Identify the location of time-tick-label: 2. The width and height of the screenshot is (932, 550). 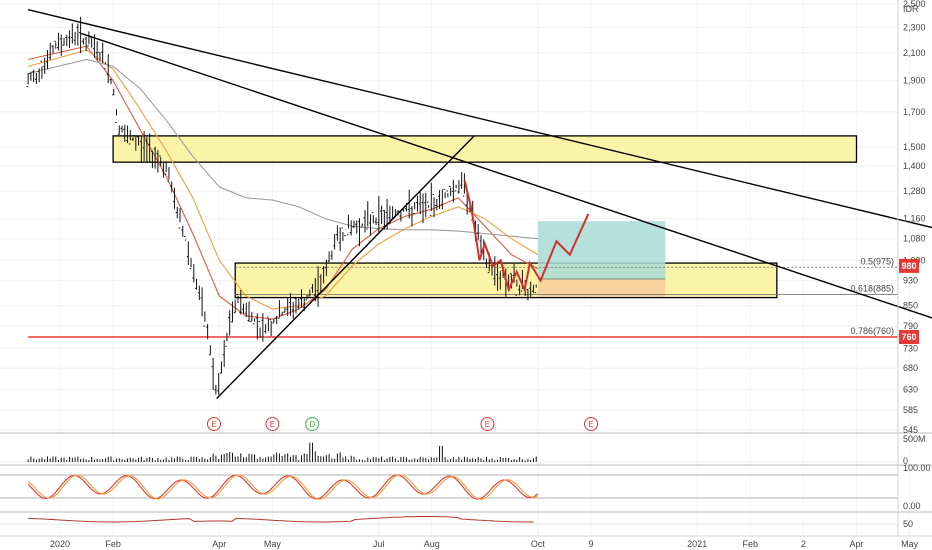
(803, 544).